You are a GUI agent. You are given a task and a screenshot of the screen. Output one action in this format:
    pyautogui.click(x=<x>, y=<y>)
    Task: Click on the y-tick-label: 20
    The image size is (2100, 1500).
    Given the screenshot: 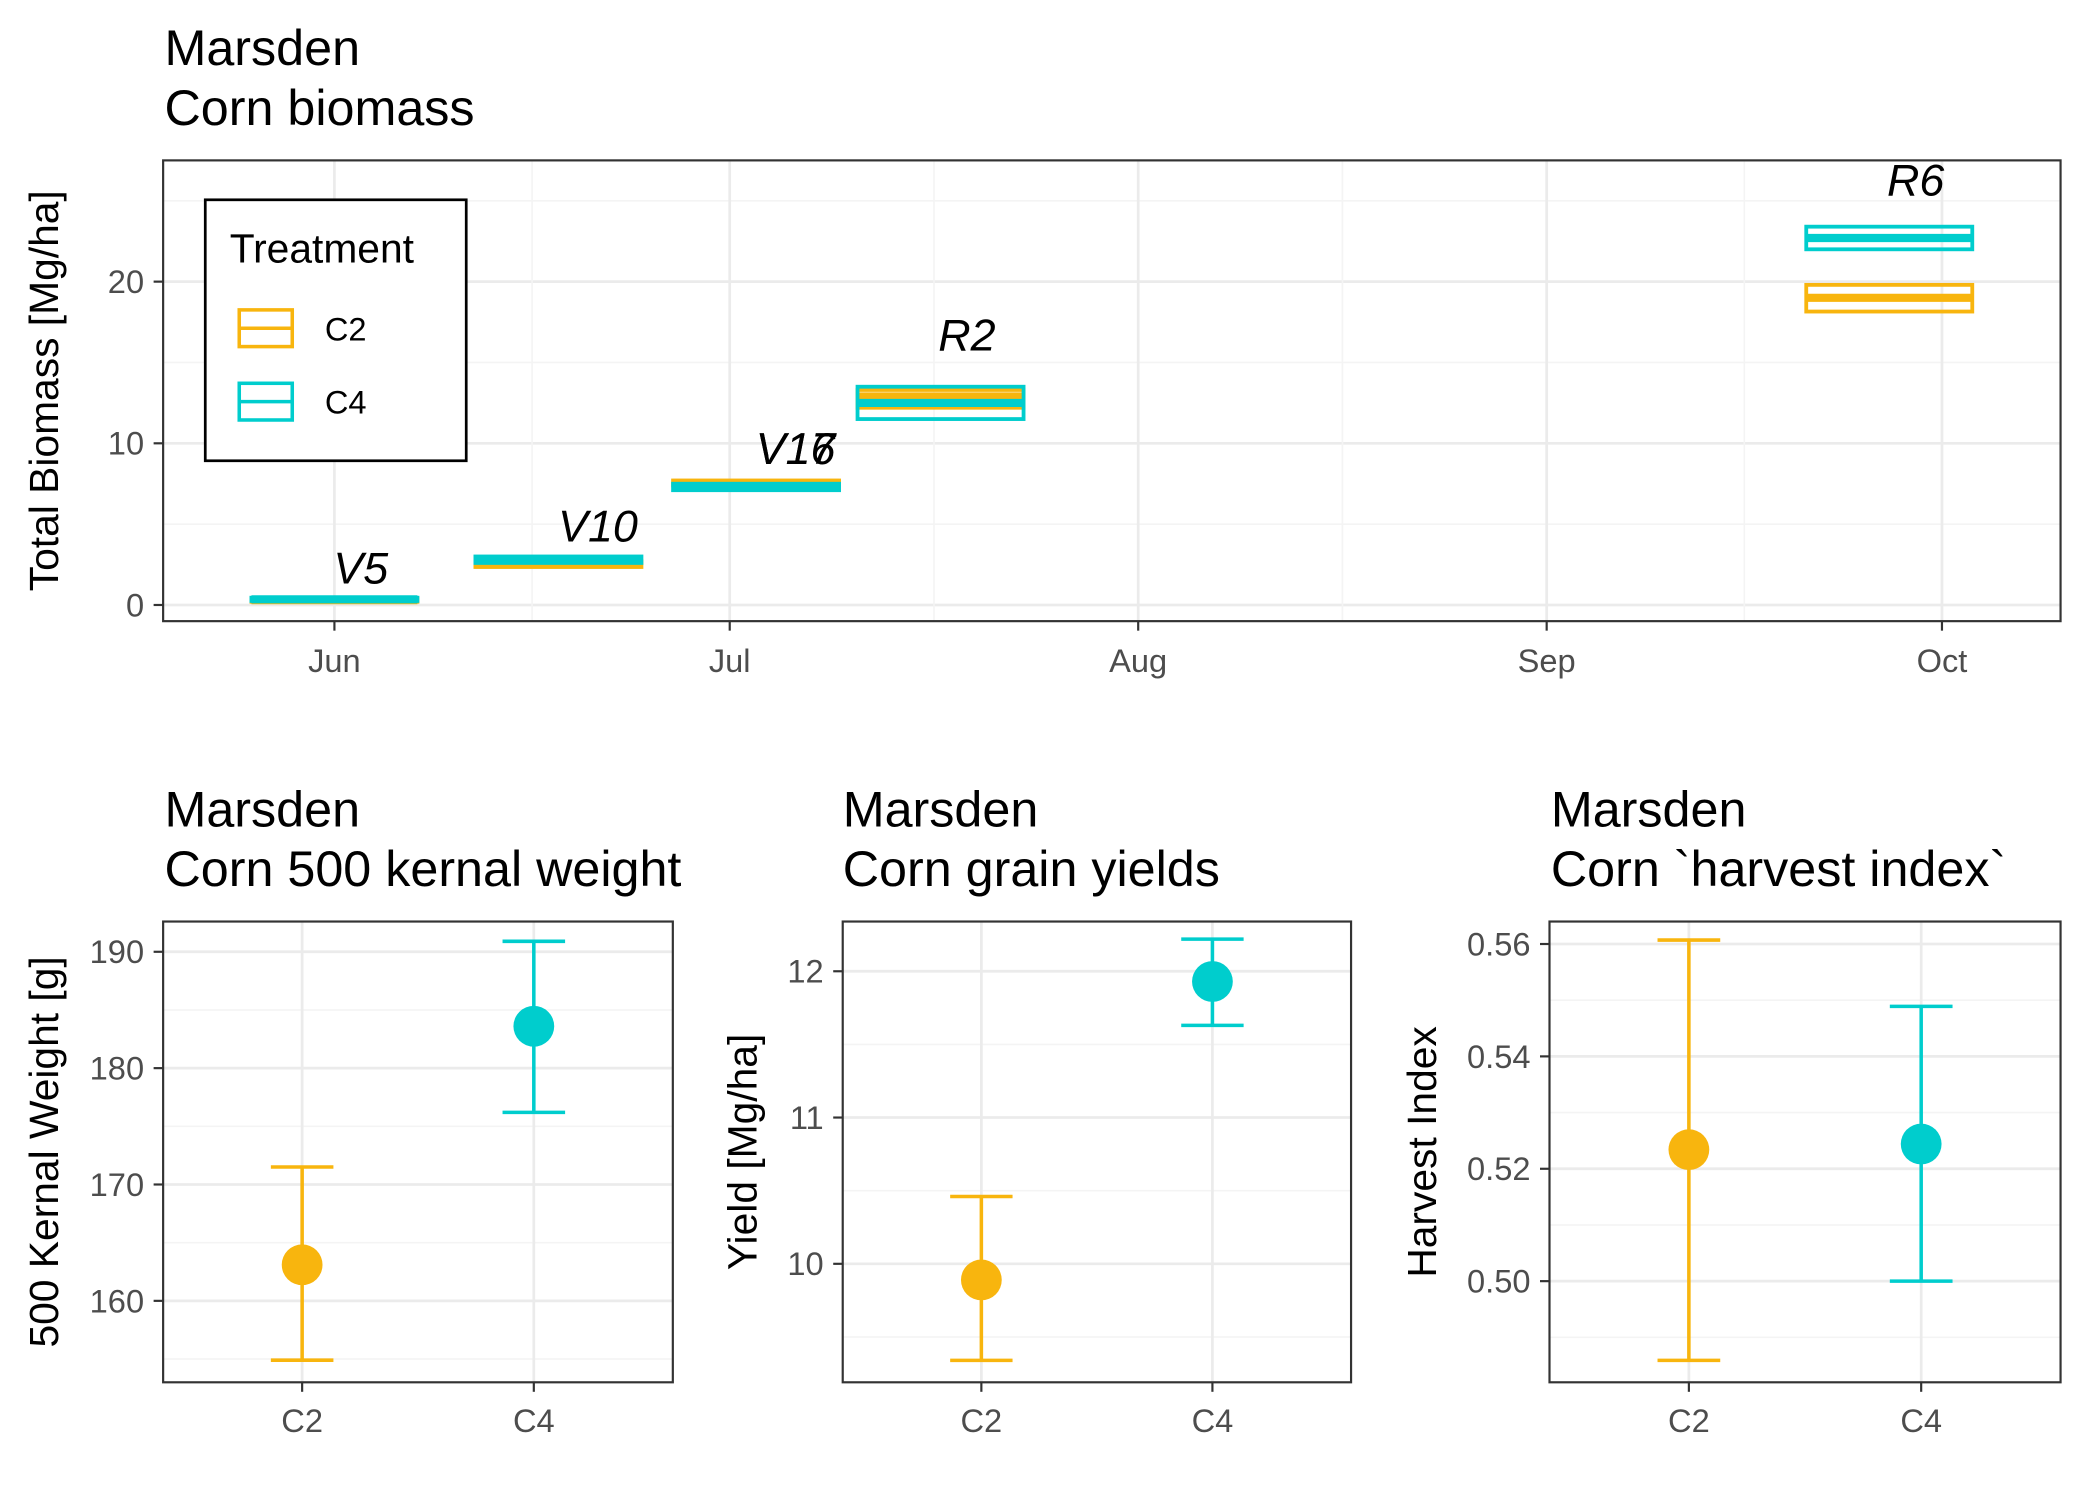 What is the action you would take?
    pyautogui.click(x=126, y=281)
    